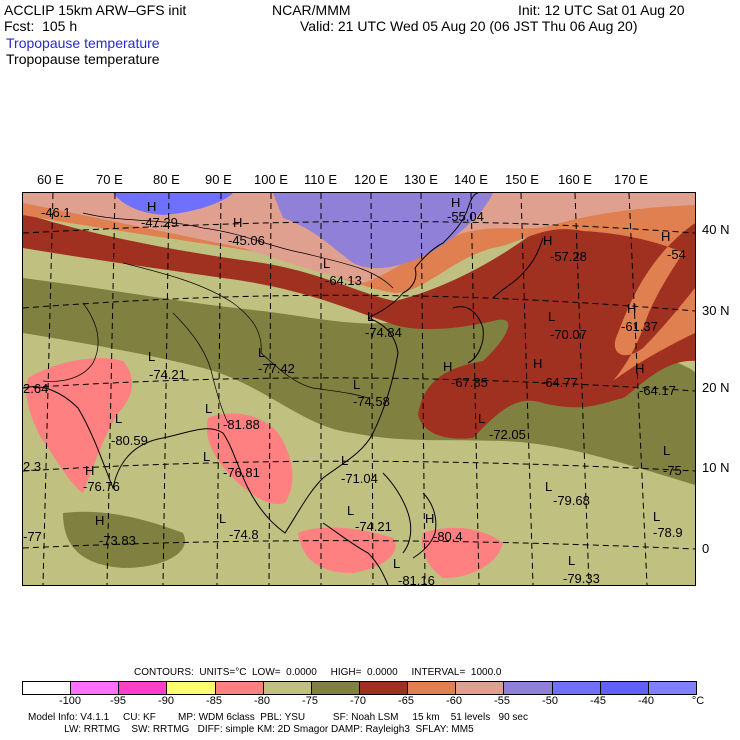 This screenshot has height=740, width=740. What do you see at coordinates (358, 701) in the screenshot?
I see `colorbar-tick: -70` at bounding box center [358, 701].